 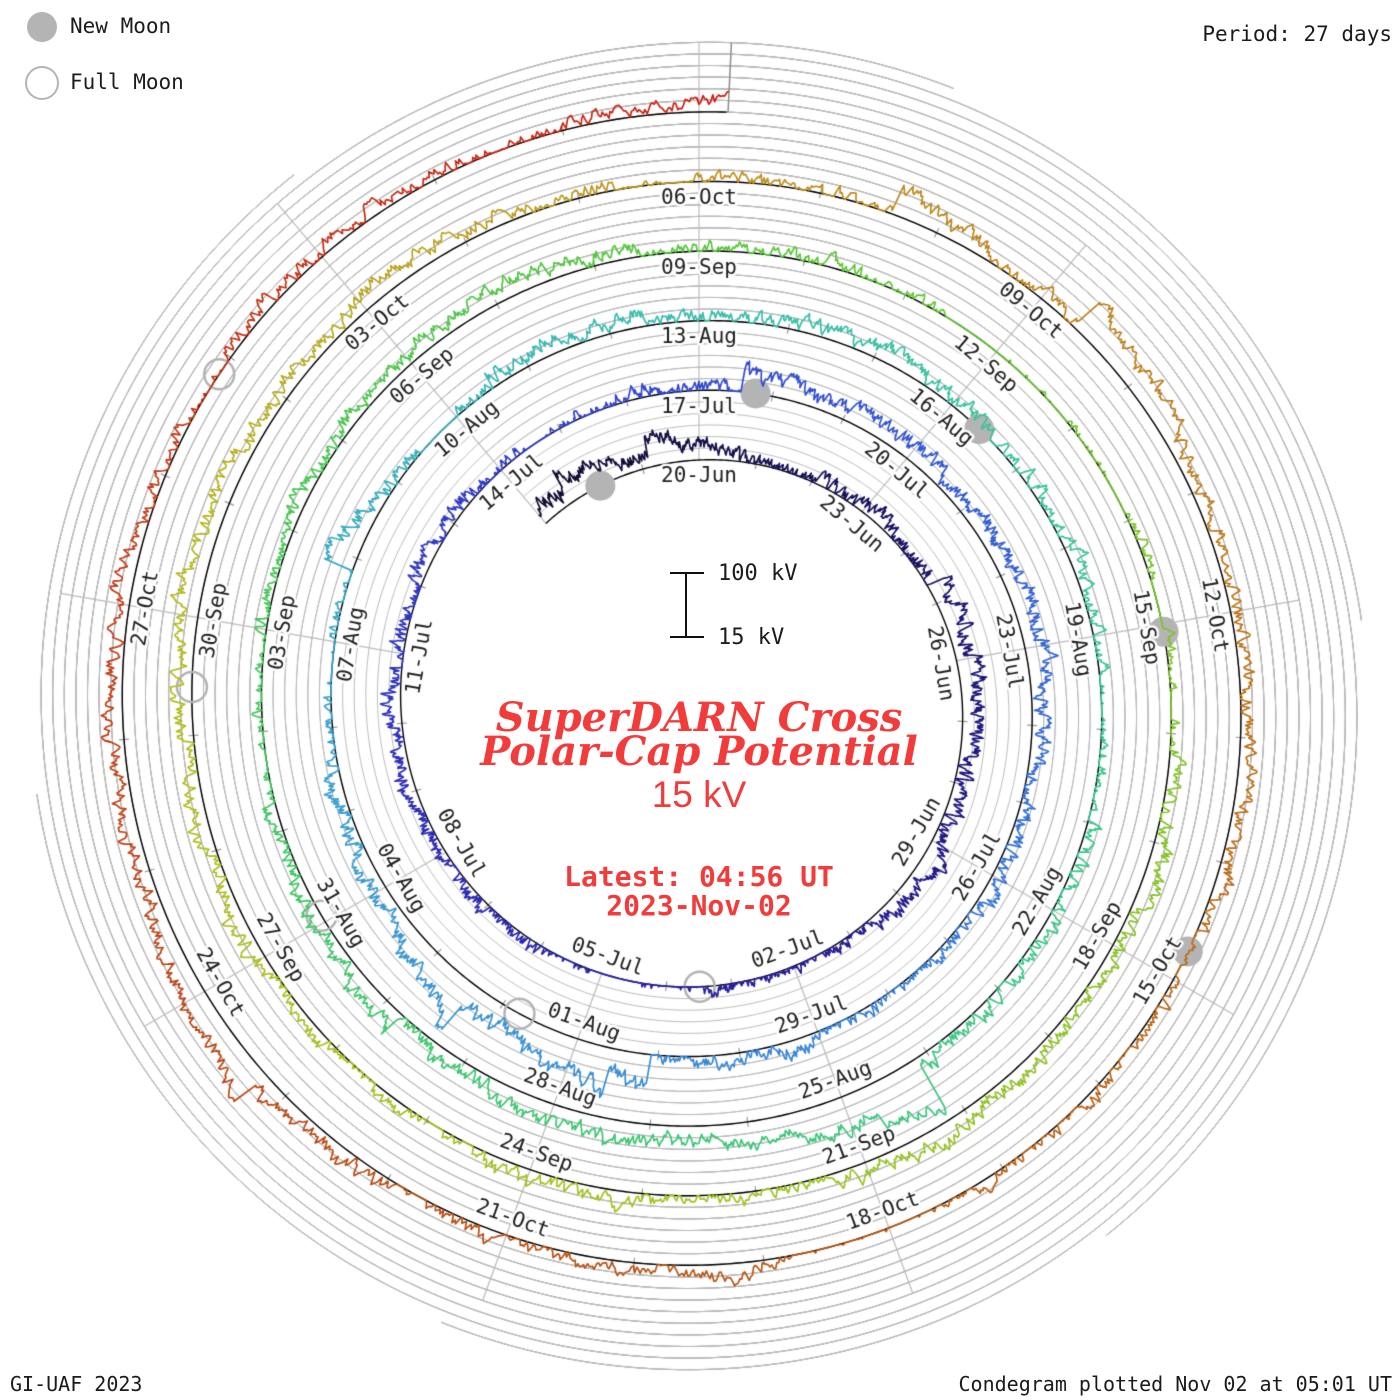 What do you see at coordinates (1297, 34) in the screenshot?
I see `period-label: Period: 27 days` at bounding box center [1297, 34].